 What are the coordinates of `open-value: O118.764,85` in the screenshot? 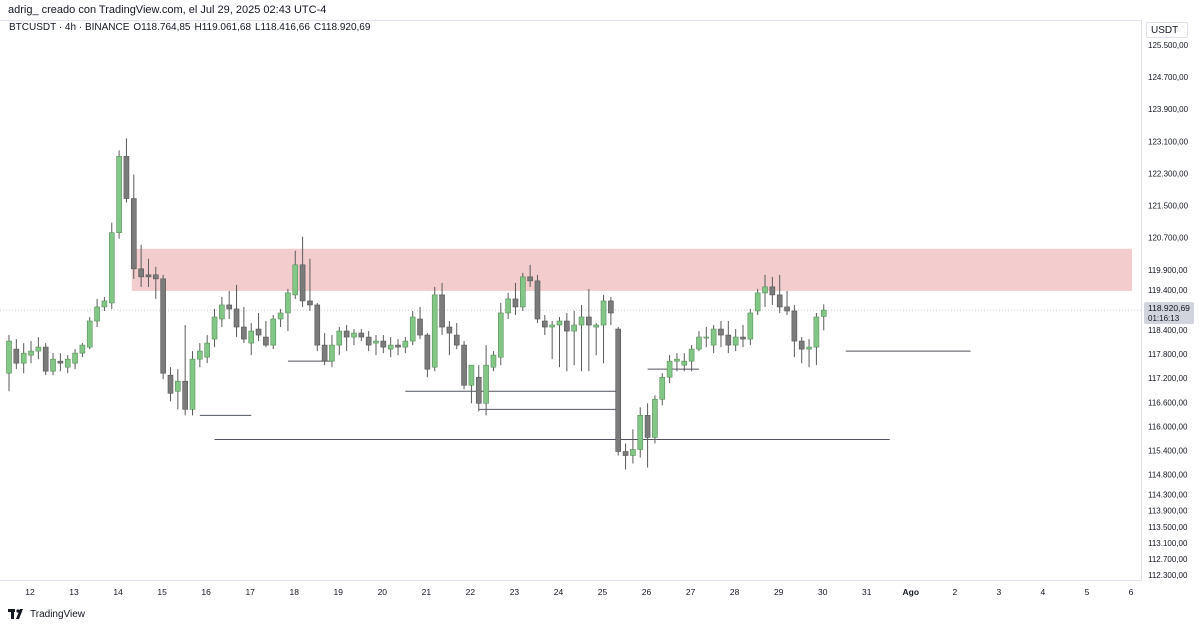 It's located at (162, 27).